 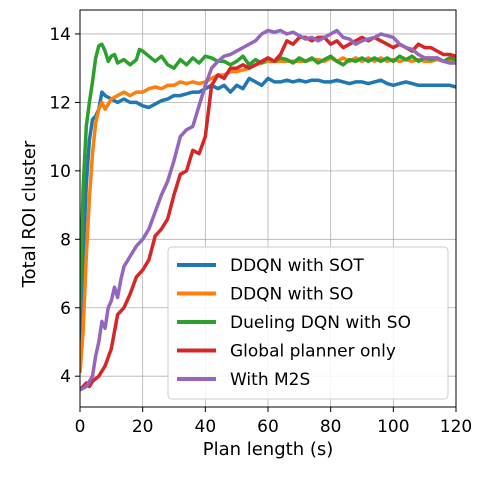 I want to click on x-tick-label: 80, so click(x=331, y=427).